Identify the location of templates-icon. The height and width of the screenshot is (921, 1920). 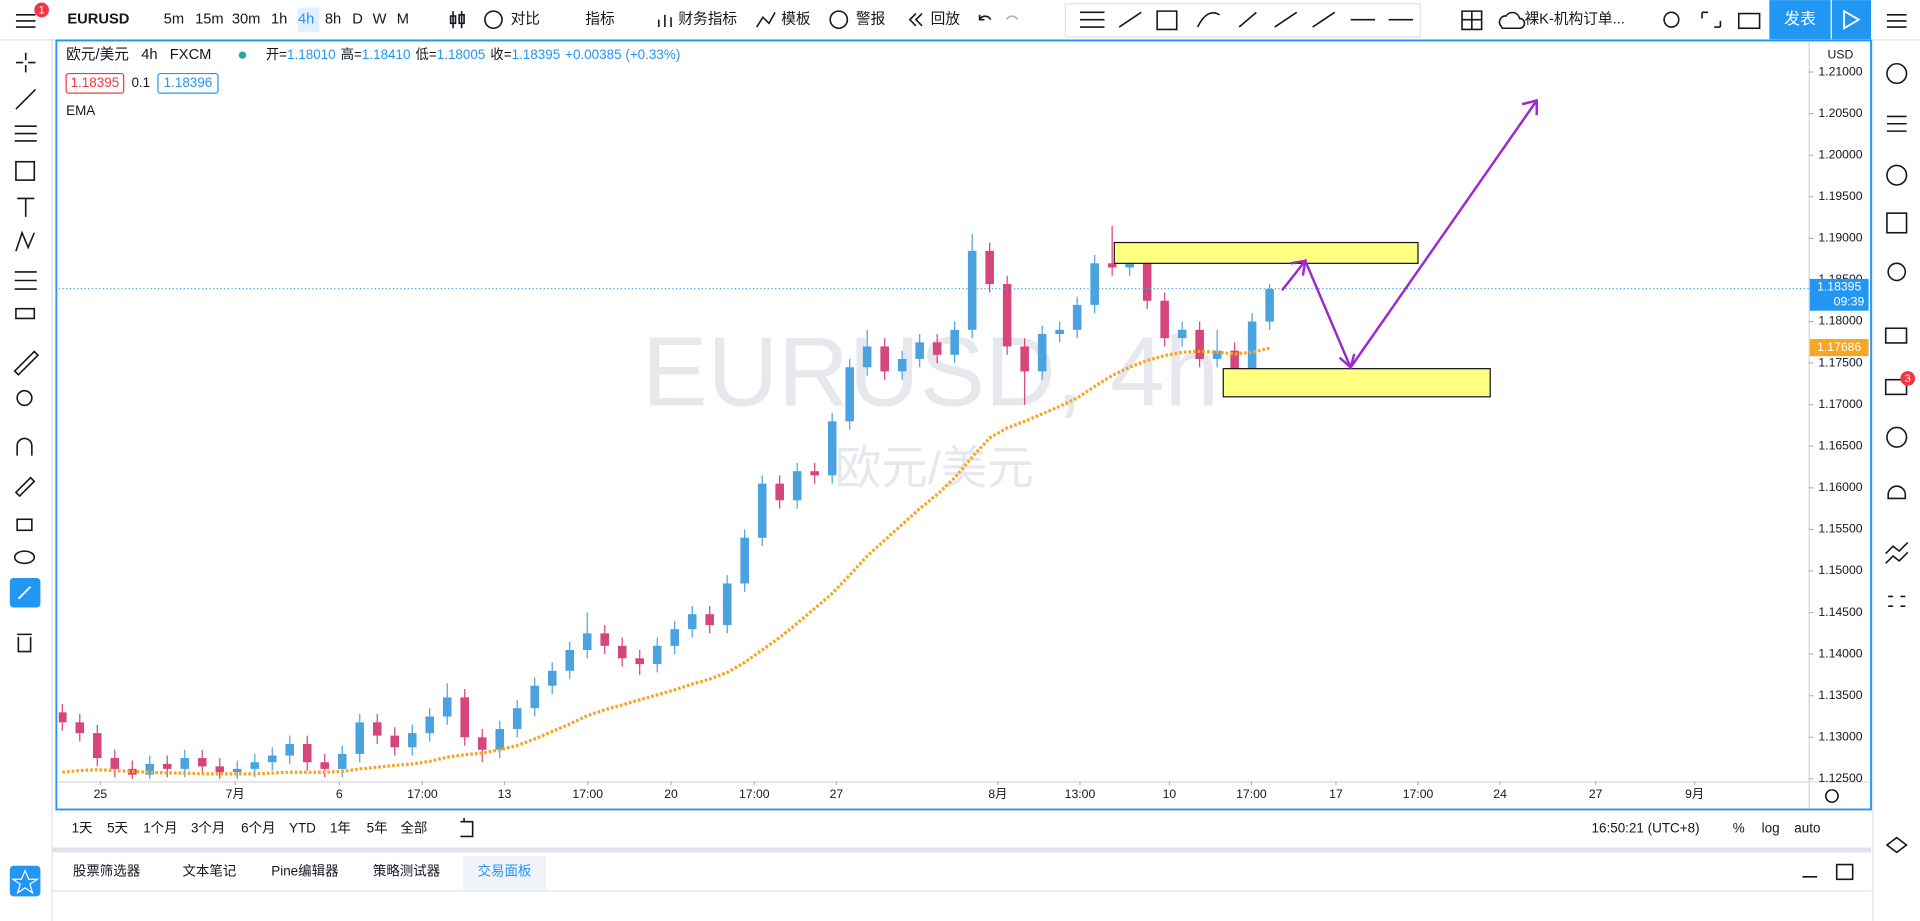
(766, 19).